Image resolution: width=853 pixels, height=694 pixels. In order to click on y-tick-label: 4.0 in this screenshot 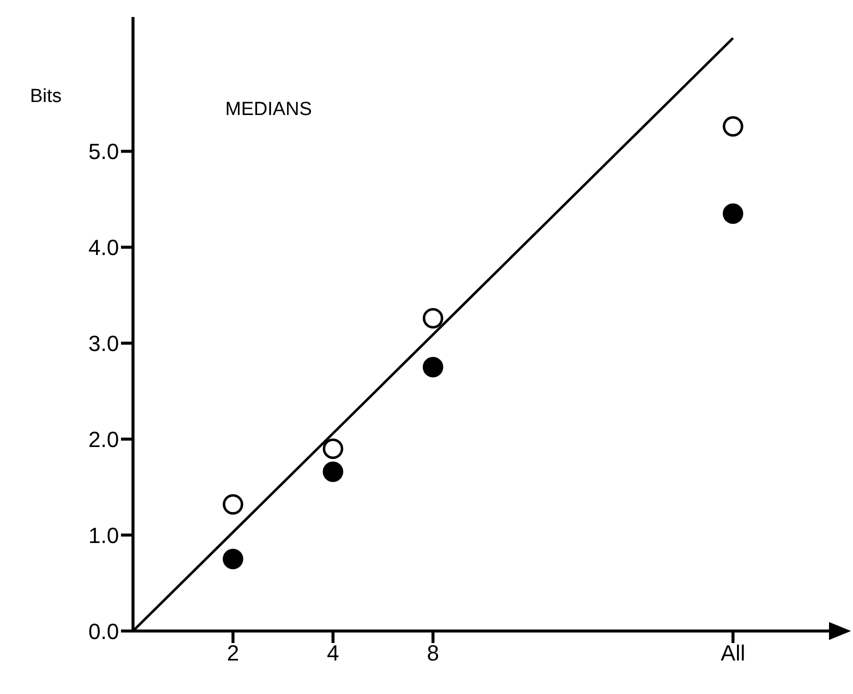, I will do `click(103, 247)`.